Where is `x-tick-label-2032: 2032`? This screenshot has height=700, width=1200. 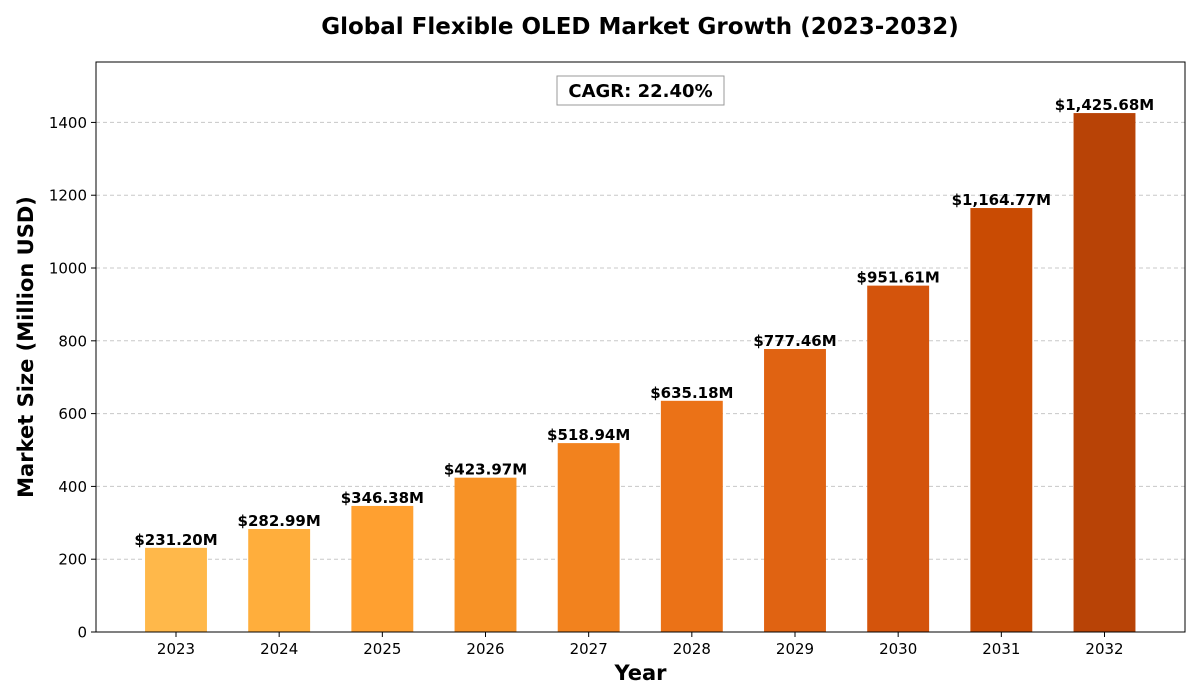
x-tick-label-2032: 2032 is located at coordinates (1104, 649).